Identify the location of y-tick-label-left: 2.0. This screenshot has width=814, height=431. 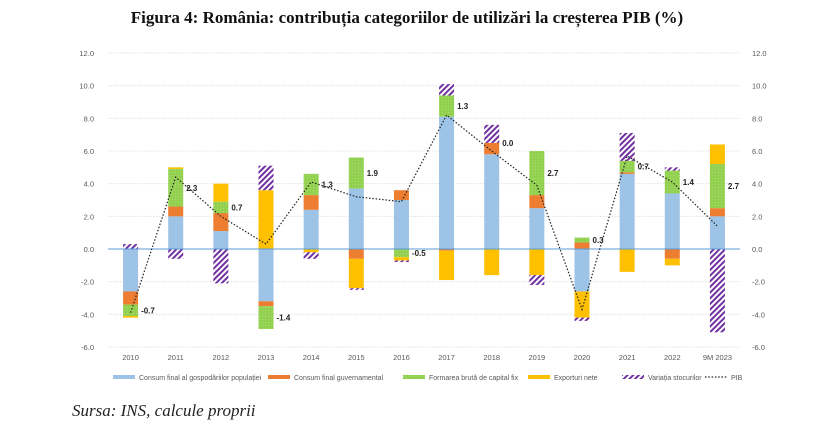
(89, 216).